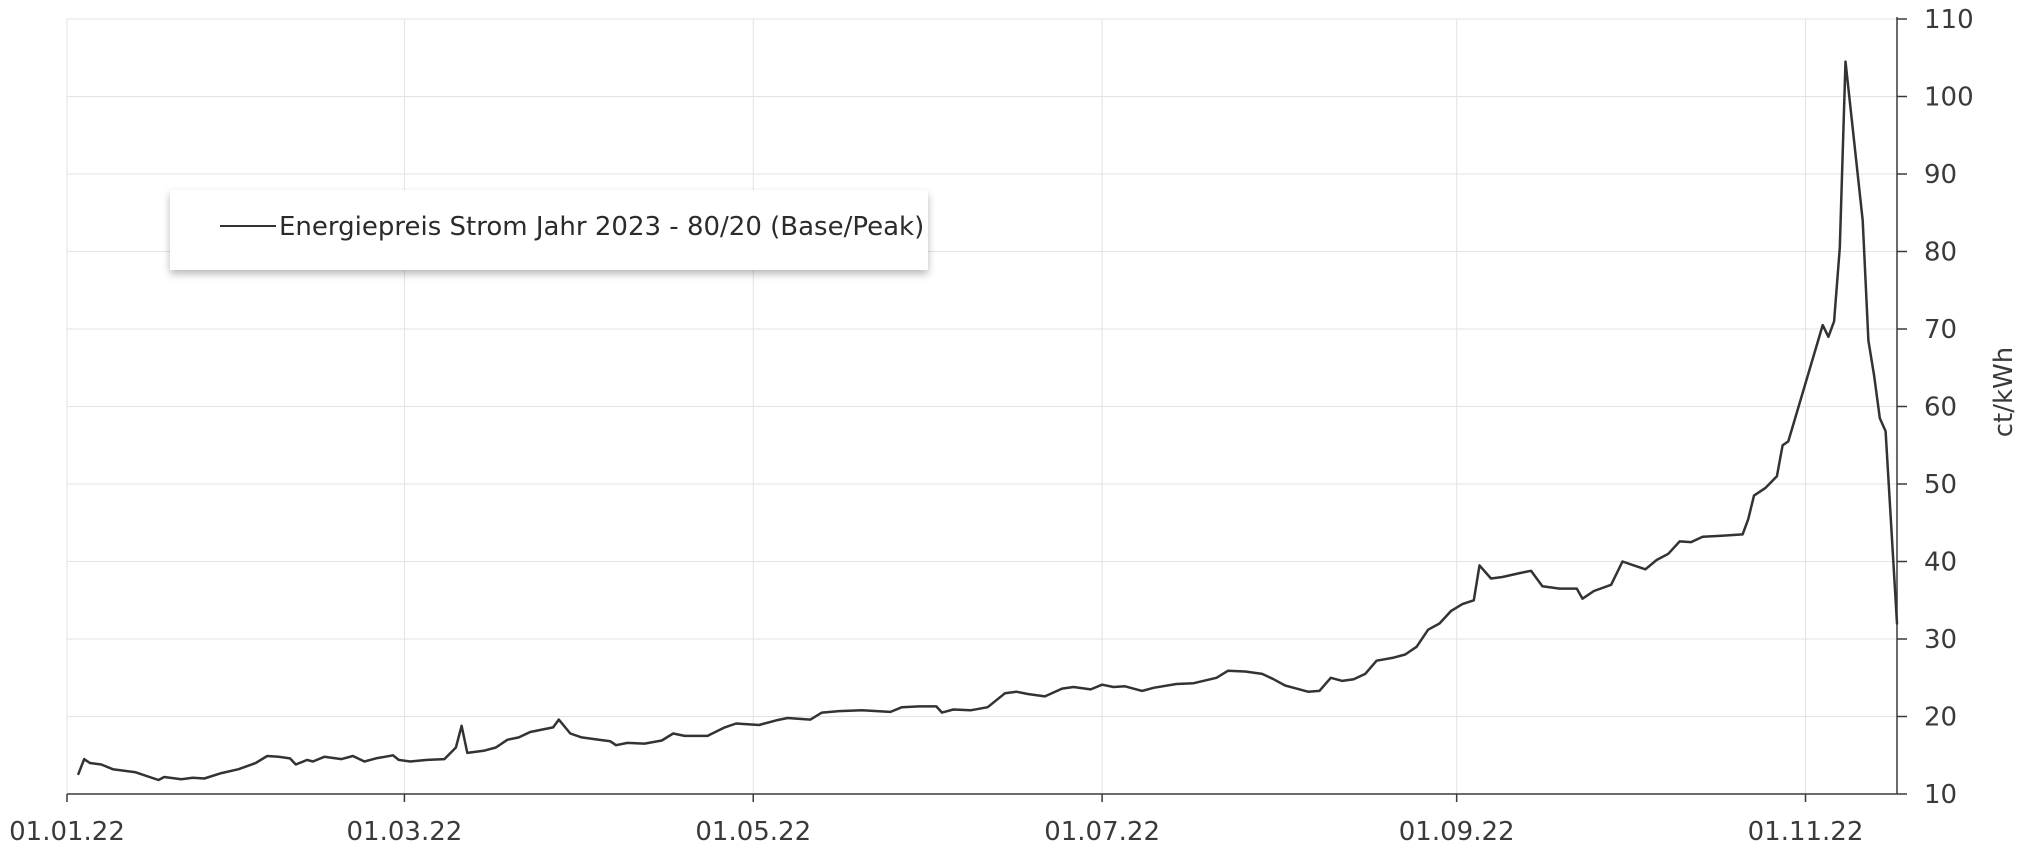  What do you see at coordinates (1940, 408) in the screenshot?
I see `y-tick-label: 60` at bounding box center [1940, 408].